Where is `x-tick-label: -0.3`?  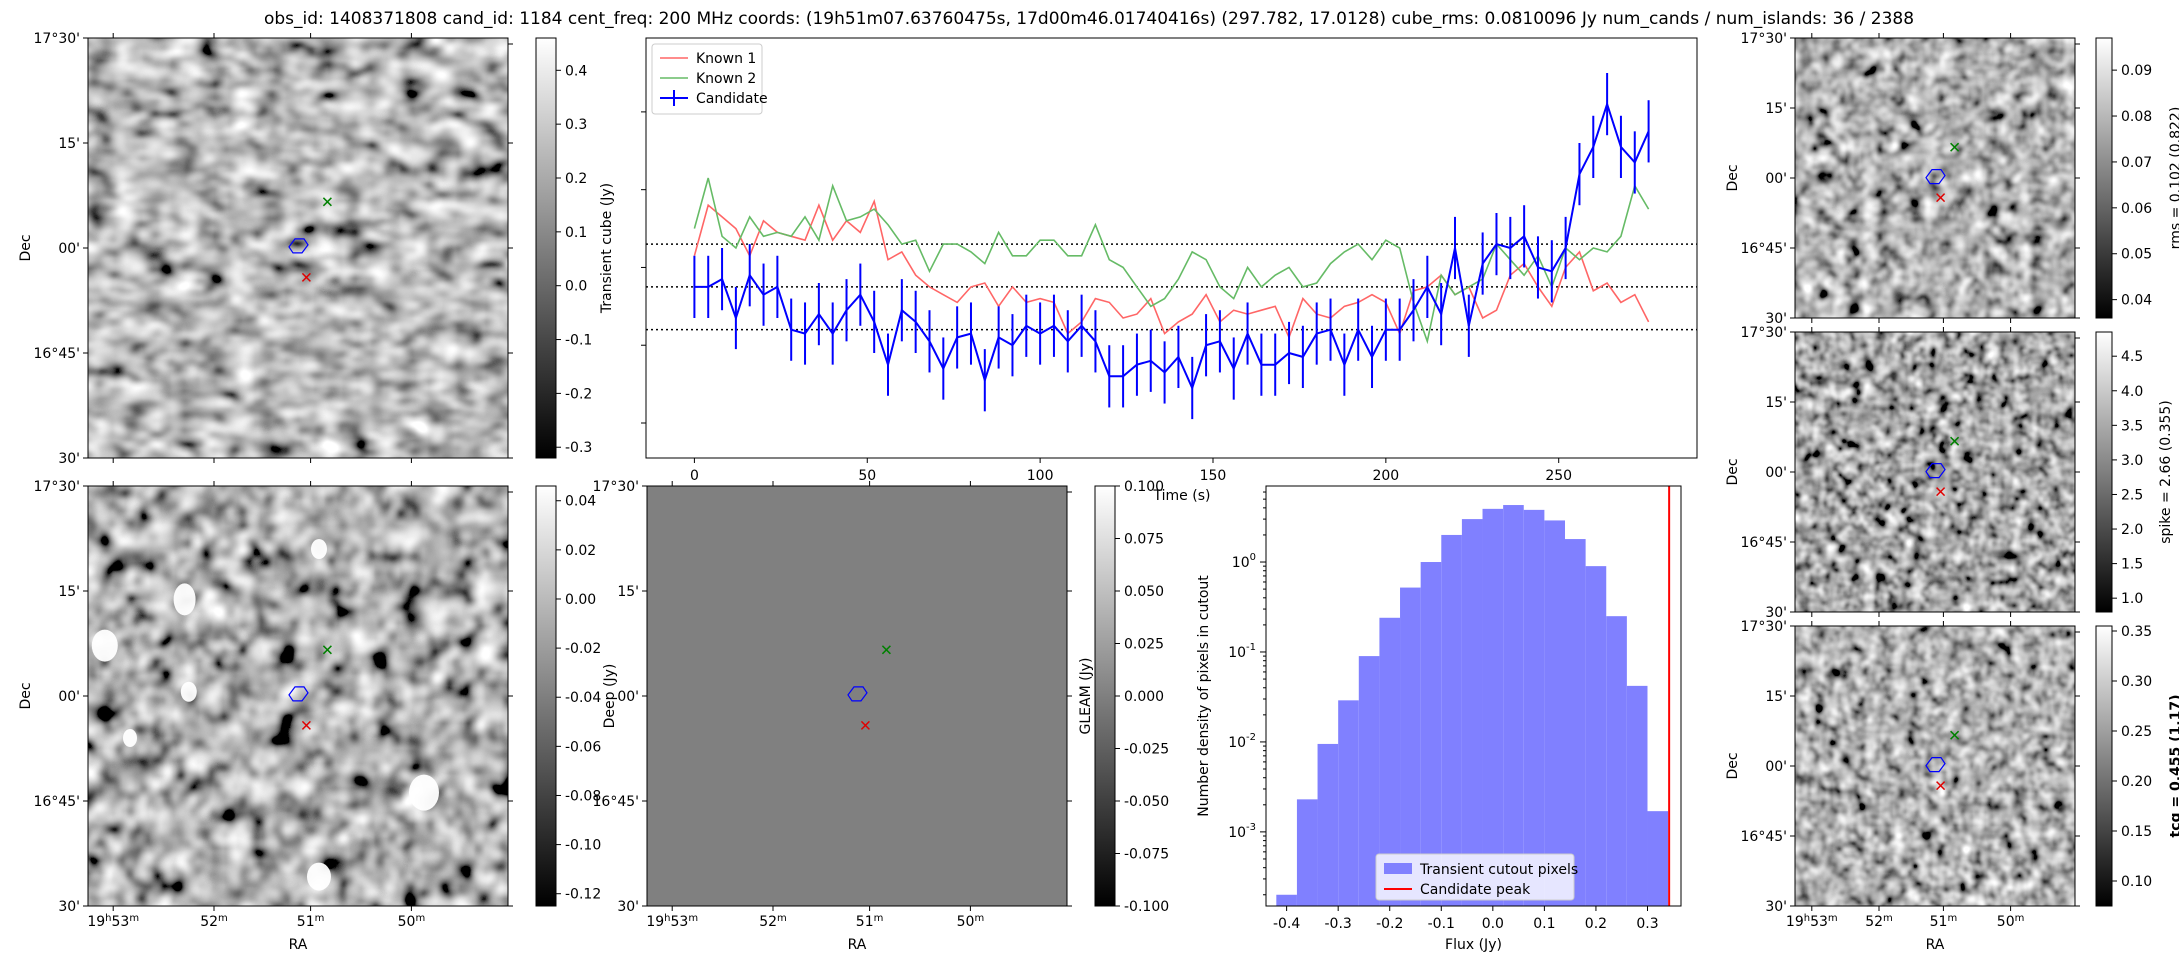 x-tick-label: -0.3 is located at coordinates (1338, 924).